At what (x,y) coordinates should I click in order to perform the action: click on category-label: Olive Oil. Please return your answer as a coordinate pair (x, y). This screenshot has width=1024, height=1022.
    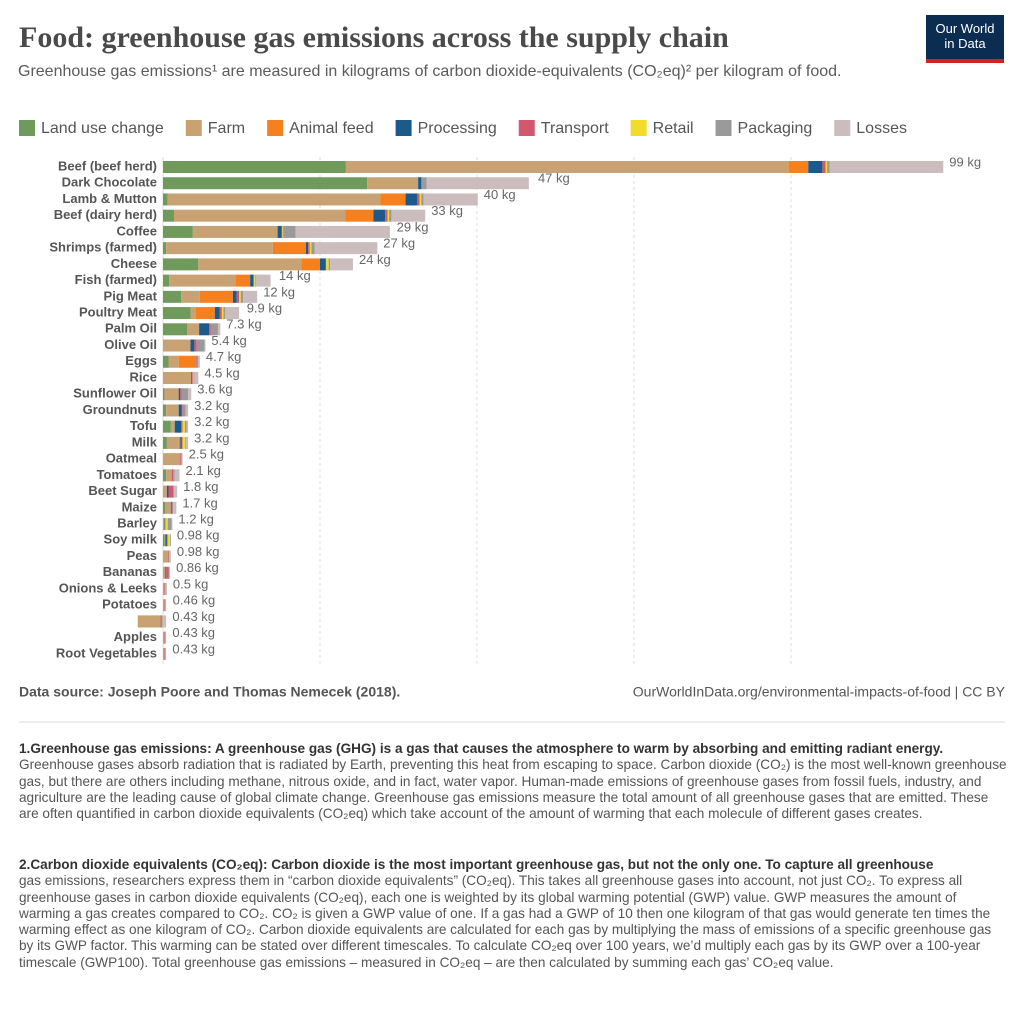
    Looking at the image, I should click on (130, 344).